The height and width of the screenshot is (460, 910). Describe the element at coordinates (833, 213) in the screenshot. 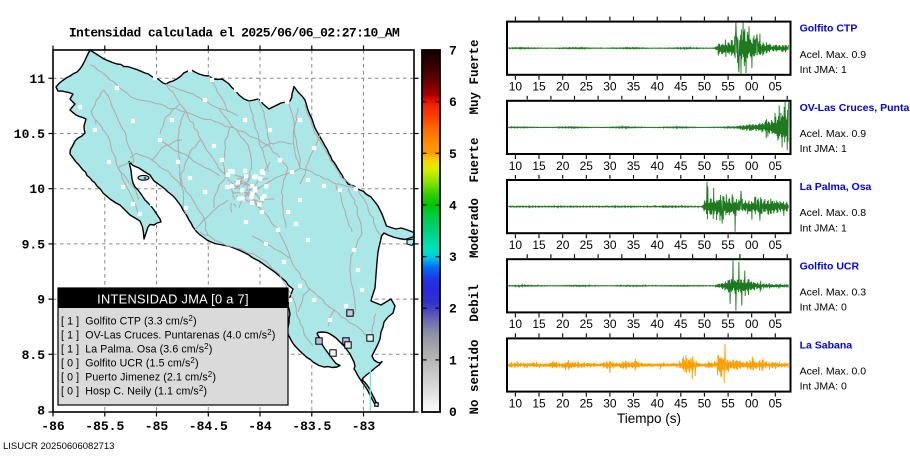

I see `svg-text: Acel. Max. 0.8` at that location.